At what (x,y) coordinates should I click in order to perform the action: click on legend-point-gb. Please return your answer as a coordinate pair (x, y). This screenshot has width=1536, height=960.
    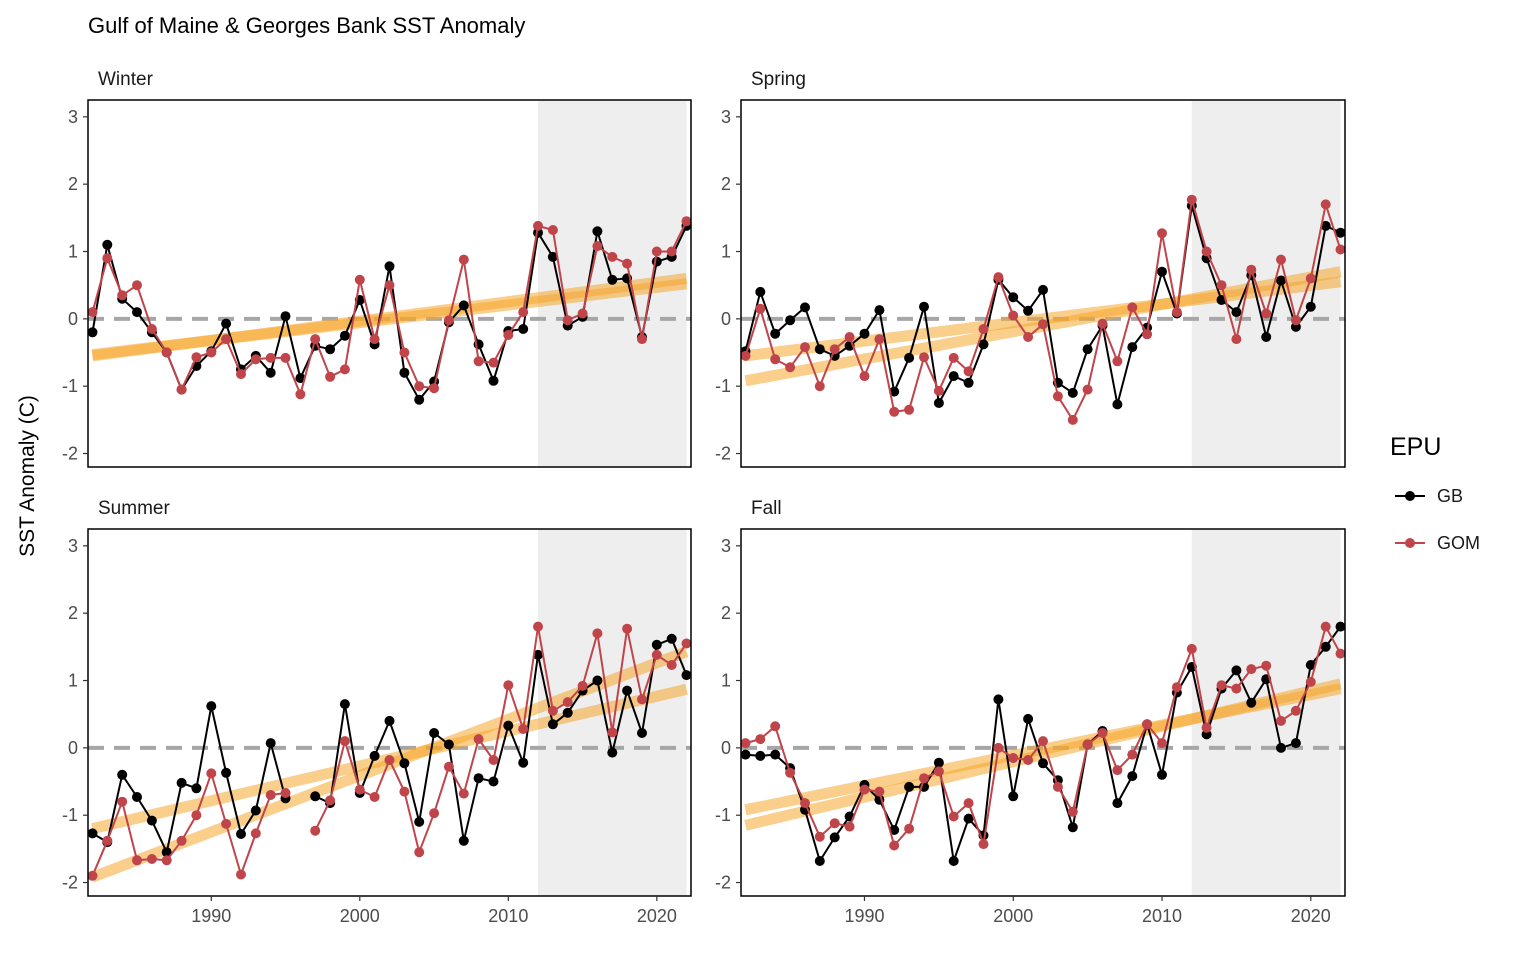
    Looking at the image, I should click on (1410, 496).